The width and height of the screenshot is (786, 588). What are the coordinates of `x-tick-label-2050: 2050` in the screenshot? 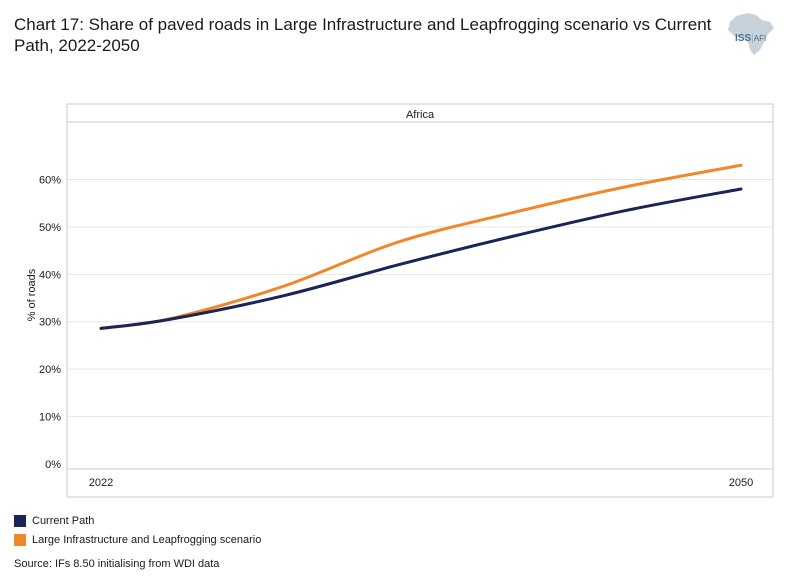 It's located at (741, 483).